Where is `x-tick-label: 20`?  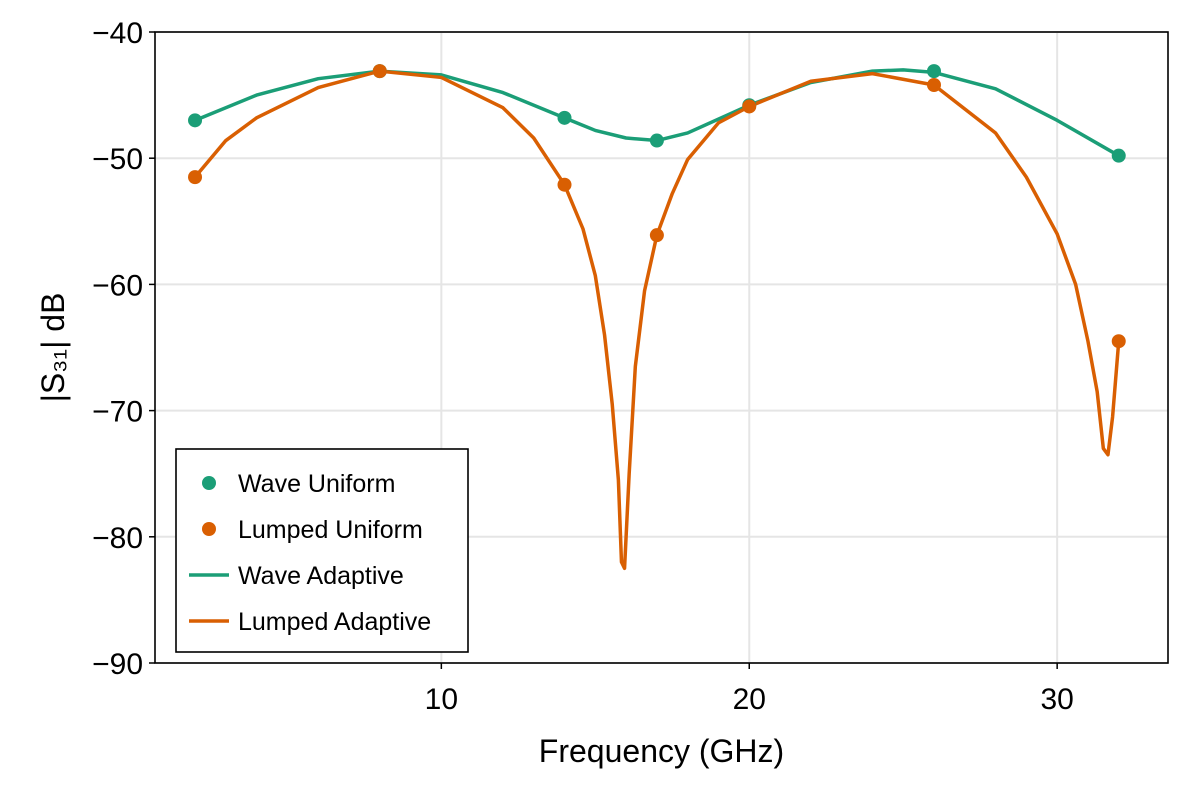
x-tick-label: 20 is located at coordinates (749, 699).